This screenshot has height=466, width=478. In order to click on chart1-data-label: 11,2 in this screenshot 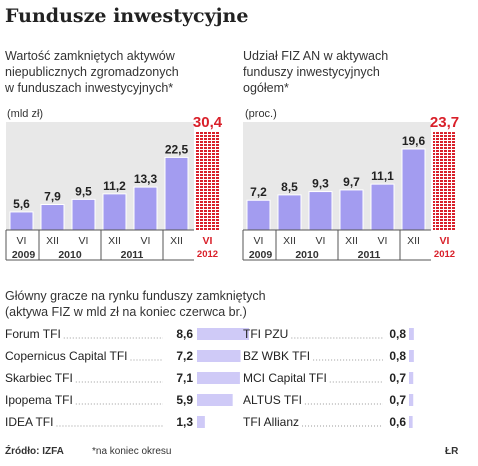, I will do `click(114, 186)`.